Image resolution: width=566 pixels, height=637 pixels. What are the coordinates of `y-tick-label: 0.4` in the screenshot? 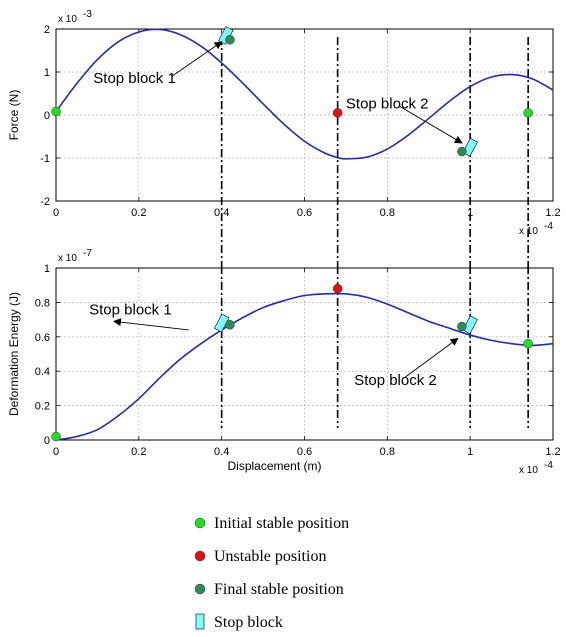 It's located at (42, 372).